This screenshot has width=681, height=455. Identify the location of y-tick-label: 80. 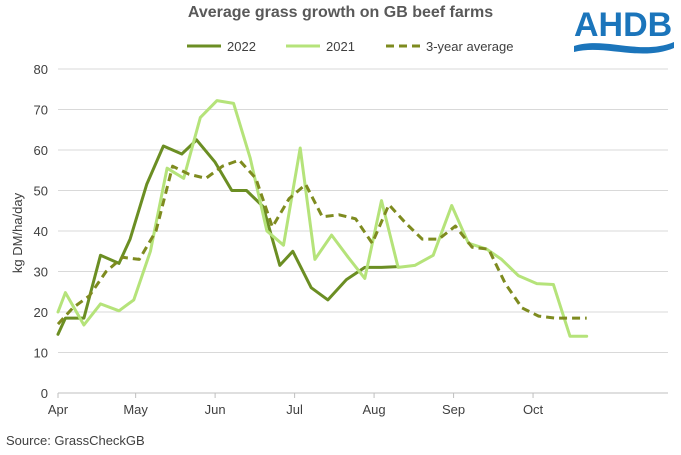
(41, 69).